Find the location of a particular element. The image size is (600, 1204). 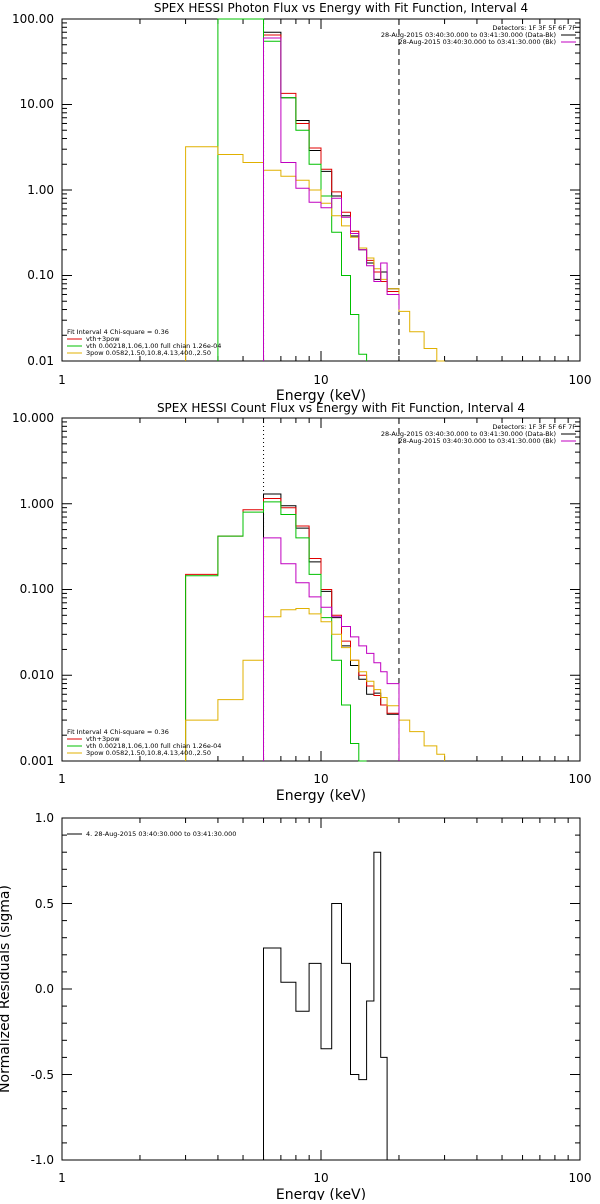

count-flux-ytick-label: 0.100 is located at coordinates (37, 589).